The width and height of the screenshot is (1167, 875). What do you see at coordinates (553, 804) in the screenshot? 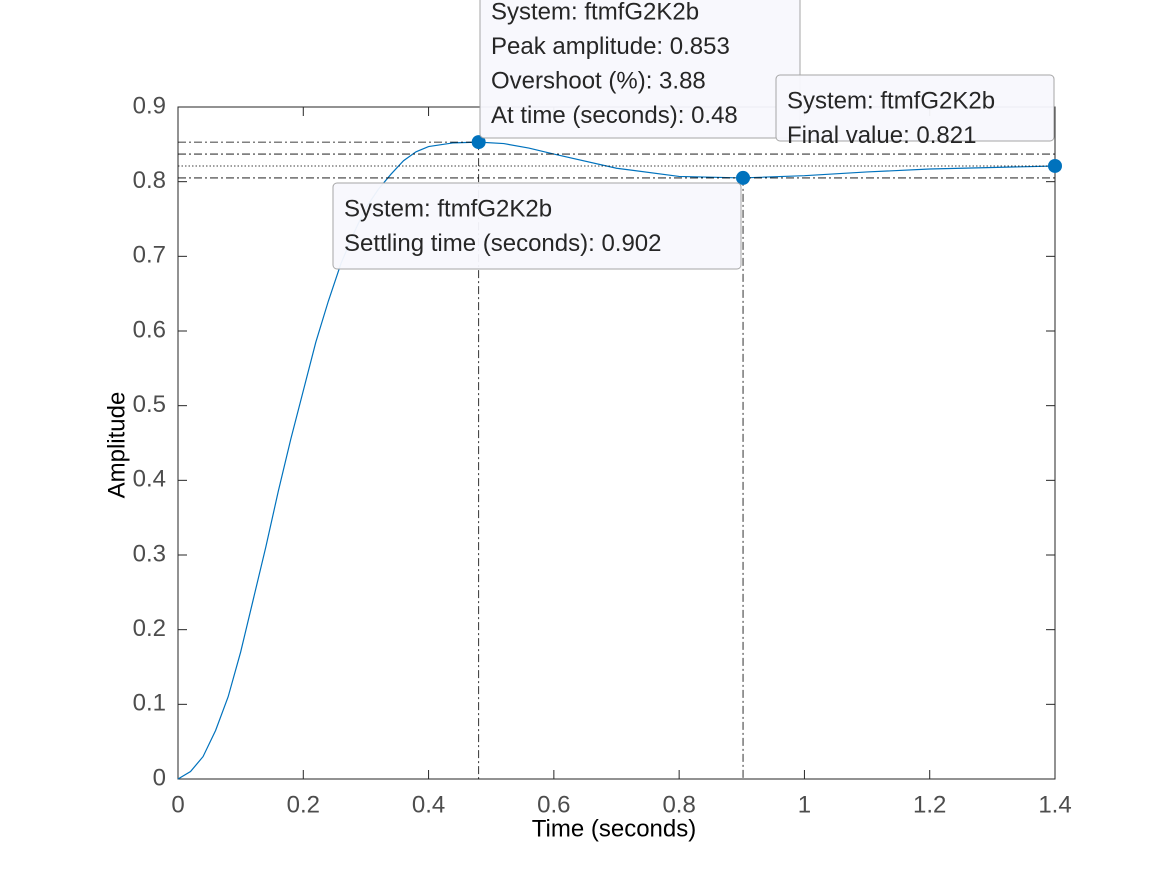
I see `x-tick-label: 0.6` at bounding box center [553, 804].